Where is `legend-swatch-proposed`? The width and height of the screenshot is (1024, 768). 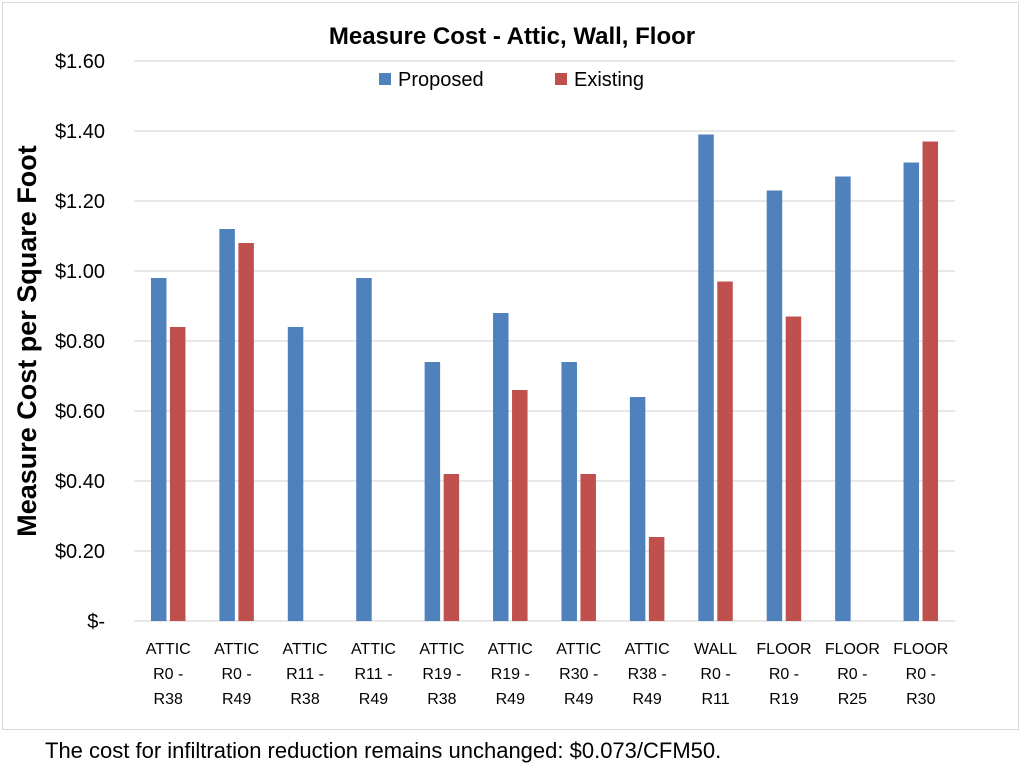 legend-swatch-proposed is located at coordinates (385, 79).